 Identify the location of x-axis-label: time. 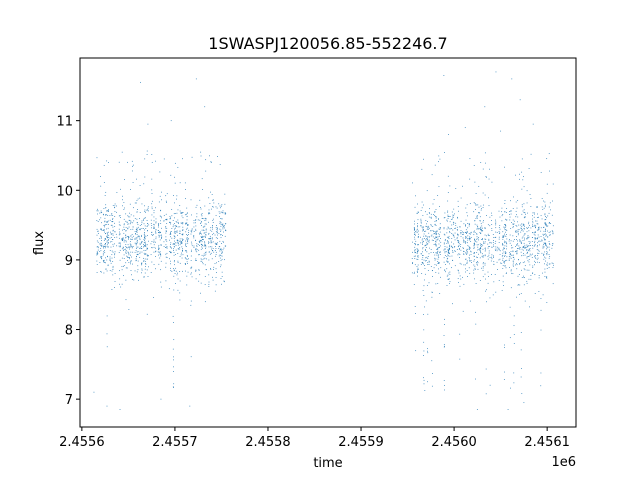
(327, 463).